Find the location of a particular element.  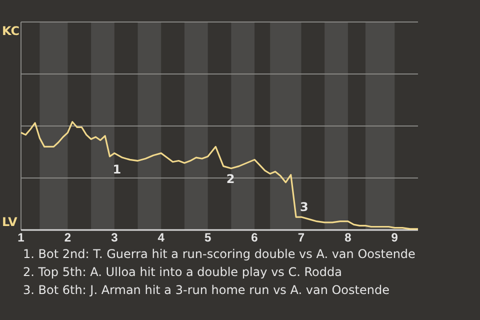

x-tick-label: 7 is located at coordinates (301, 237).